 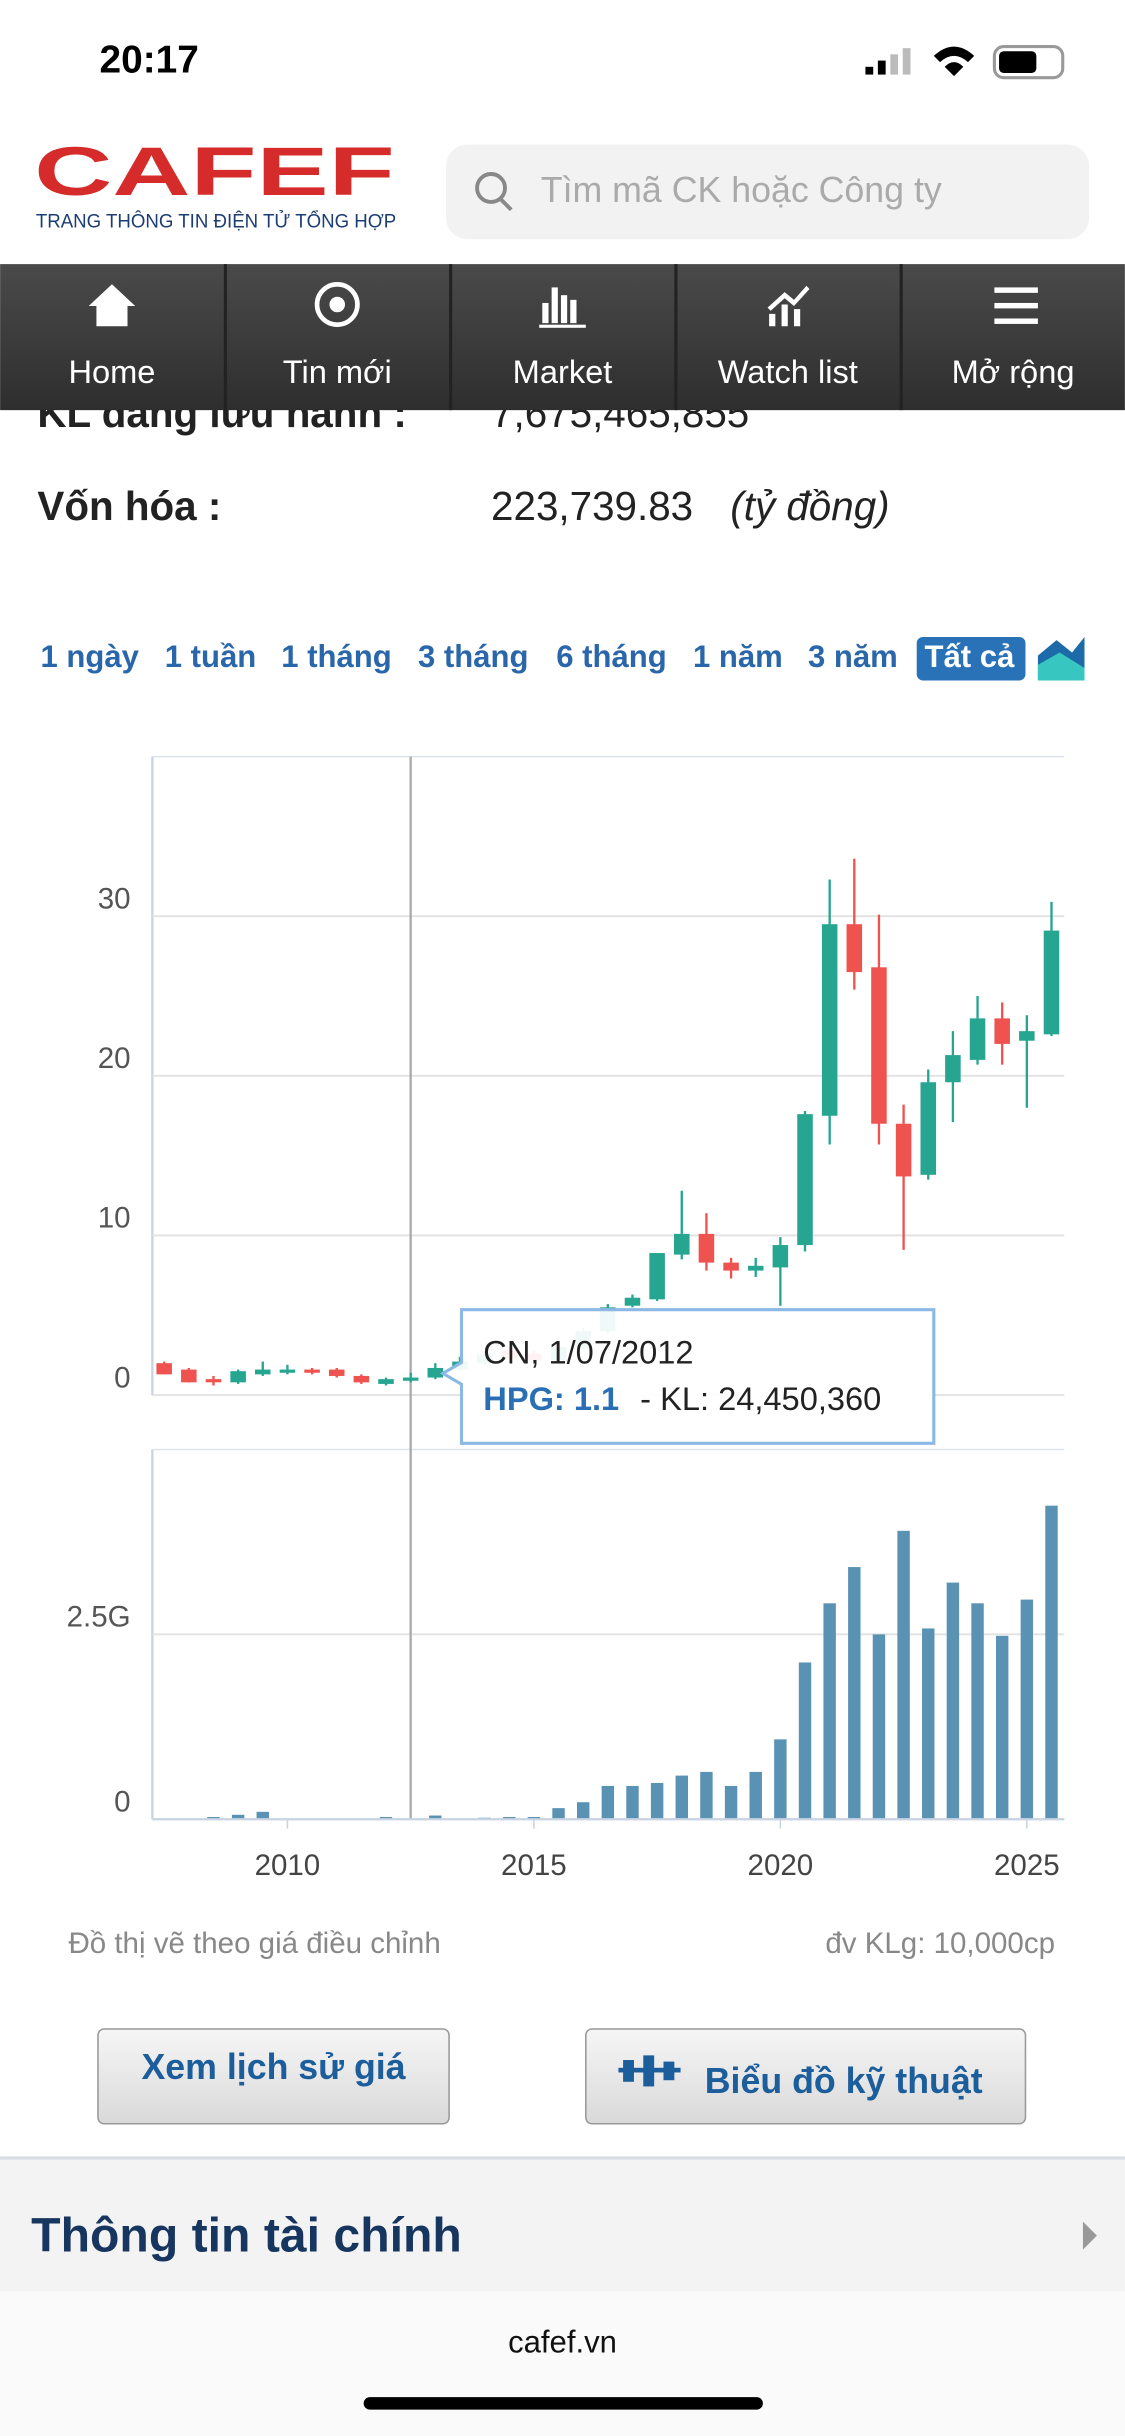 What do you see at coordinates (89, 656) in the screenshot?
I see `range-option: 1 ngày` at bounding box center [89, 656].